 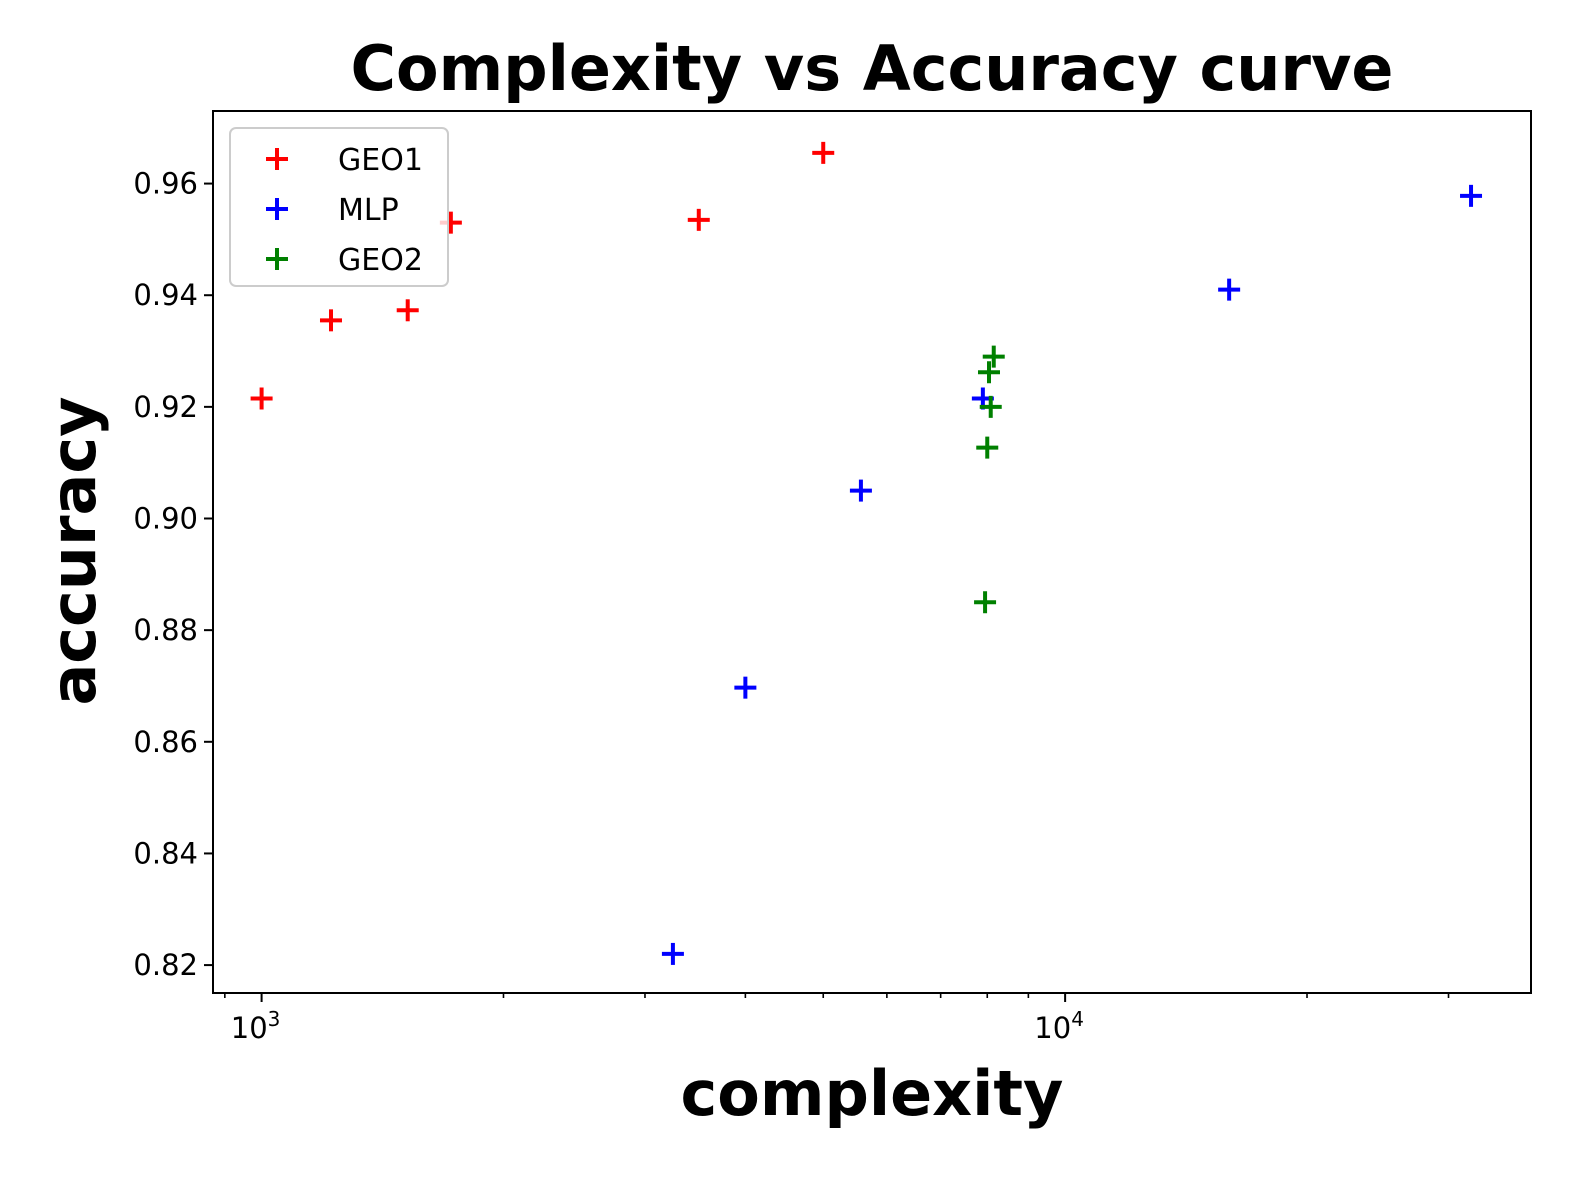 What do you see at coordinates (165, 519) in the screenshot?
I see `y-tick-label: 0.90` at bounding box center [165, 519].